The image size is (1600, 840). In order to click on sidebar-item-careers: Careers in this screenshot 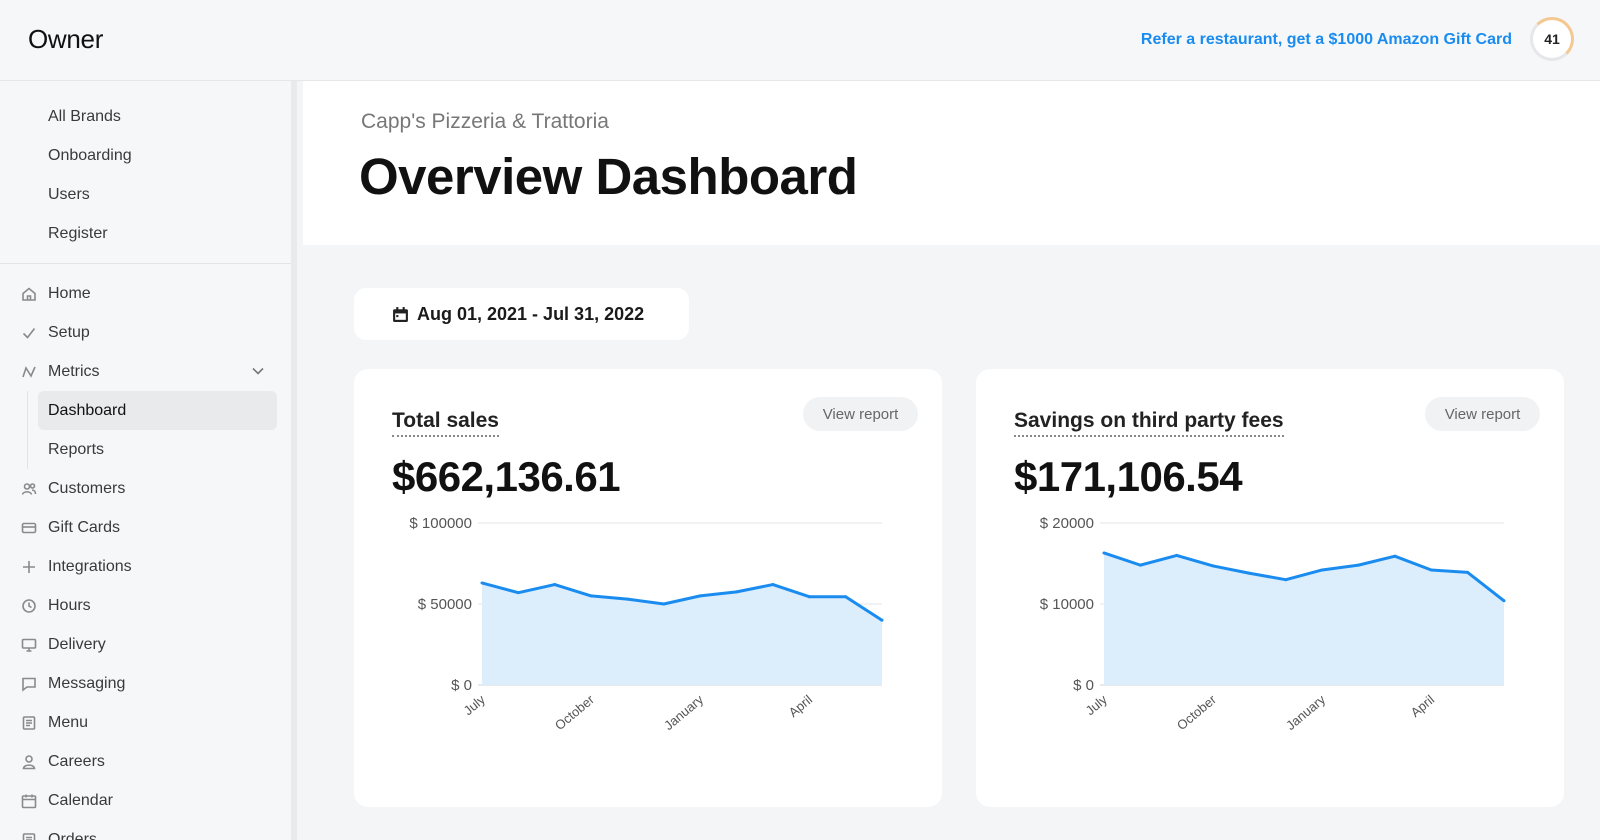, I will do `click(145, 761)`.